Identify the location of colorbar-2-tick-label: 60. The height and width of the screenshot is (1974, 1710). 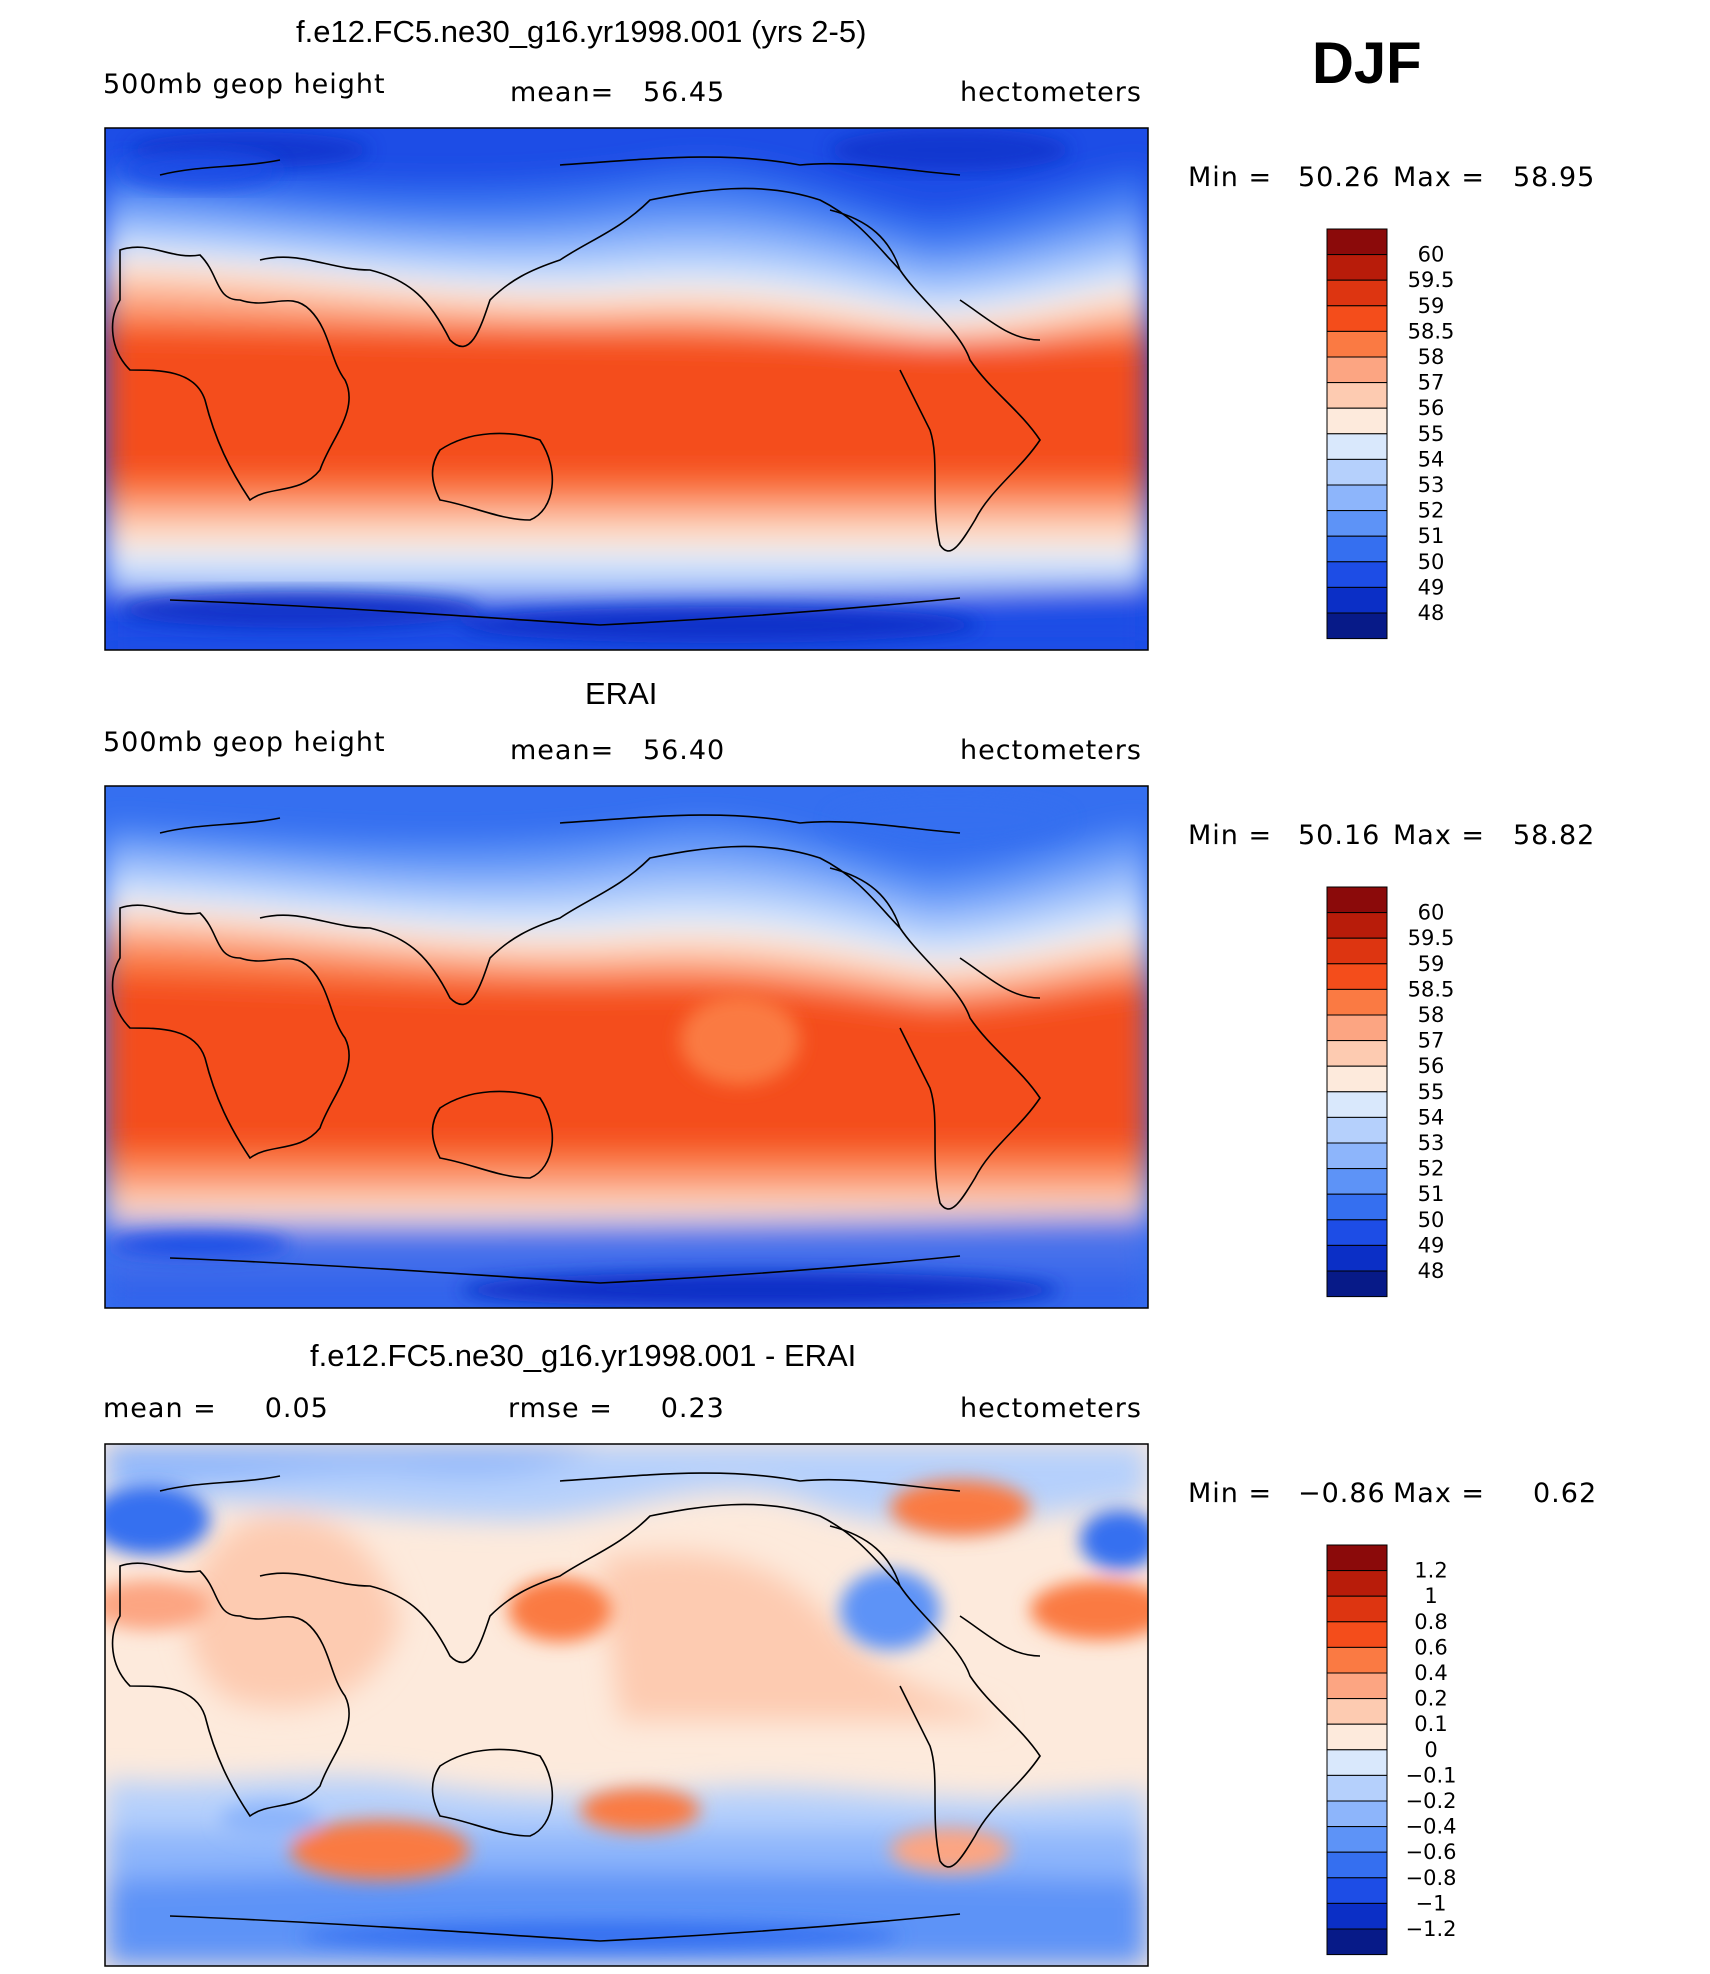
(1431, 913).